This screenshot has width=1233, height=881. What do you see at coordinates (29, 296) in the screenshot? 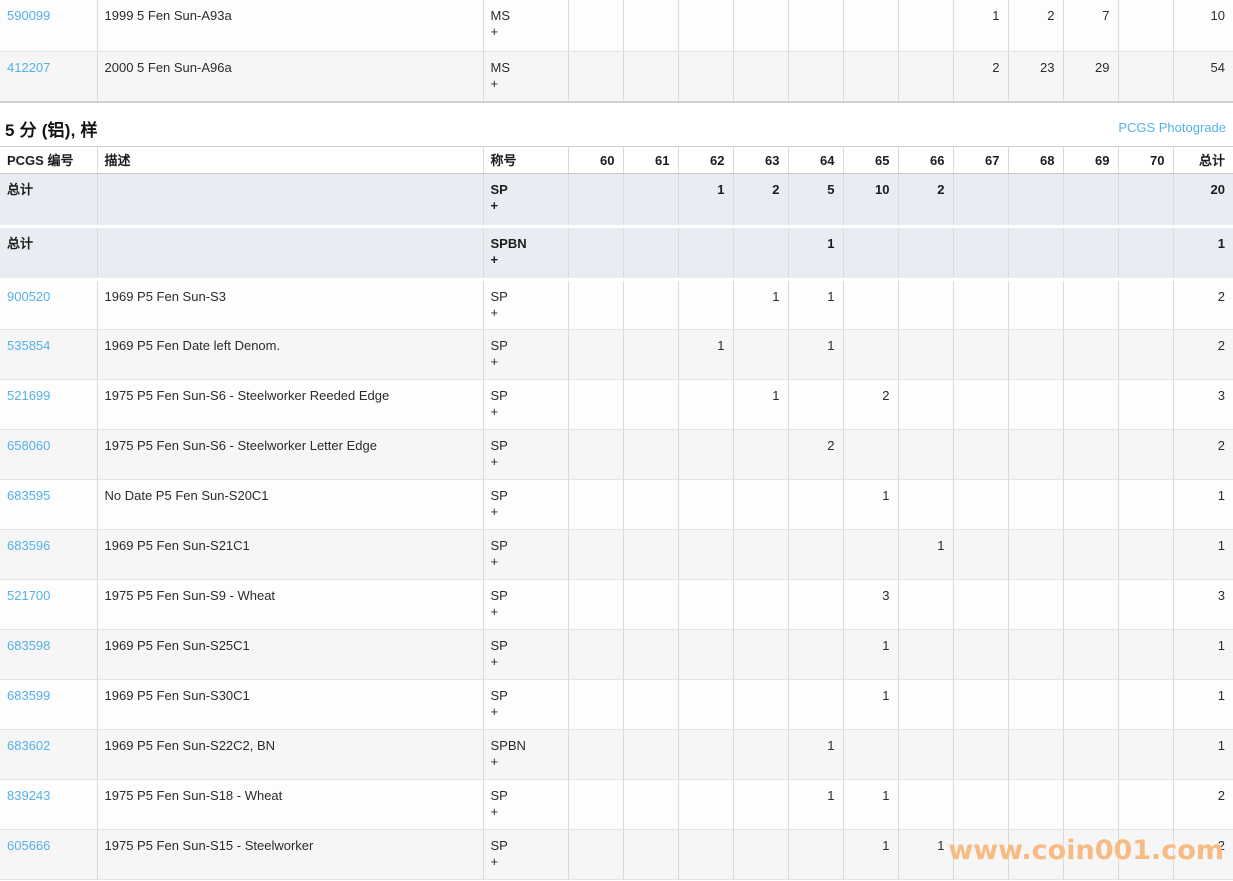
I see `pcgs-number-link: 900520` at bounding box center [29, 296].